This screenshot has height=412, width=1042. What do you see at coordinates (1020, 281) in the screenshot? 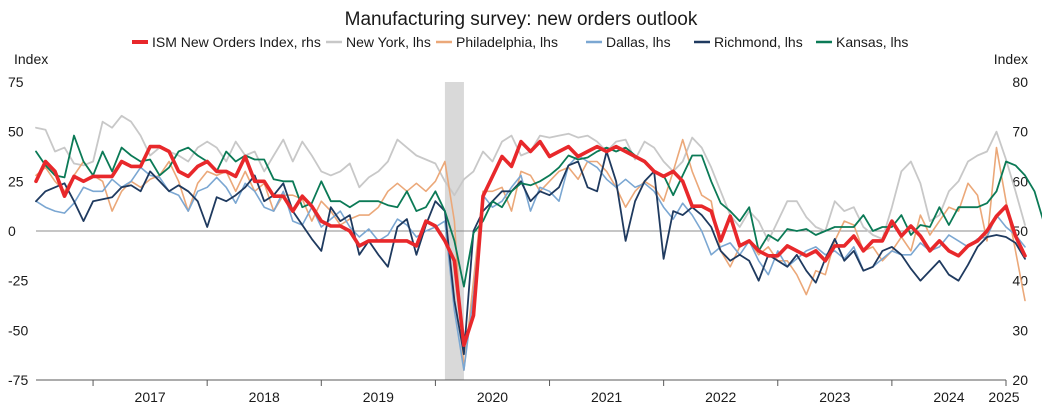
I see `right-tick-label: 40` at bounding box center [1020, 281].